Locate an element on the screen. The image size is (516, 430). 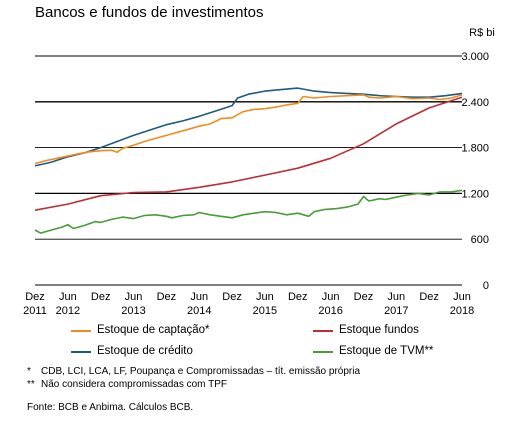
footnote-text: Não considera compromissadas com TPF is located at coordinates (134, 384).